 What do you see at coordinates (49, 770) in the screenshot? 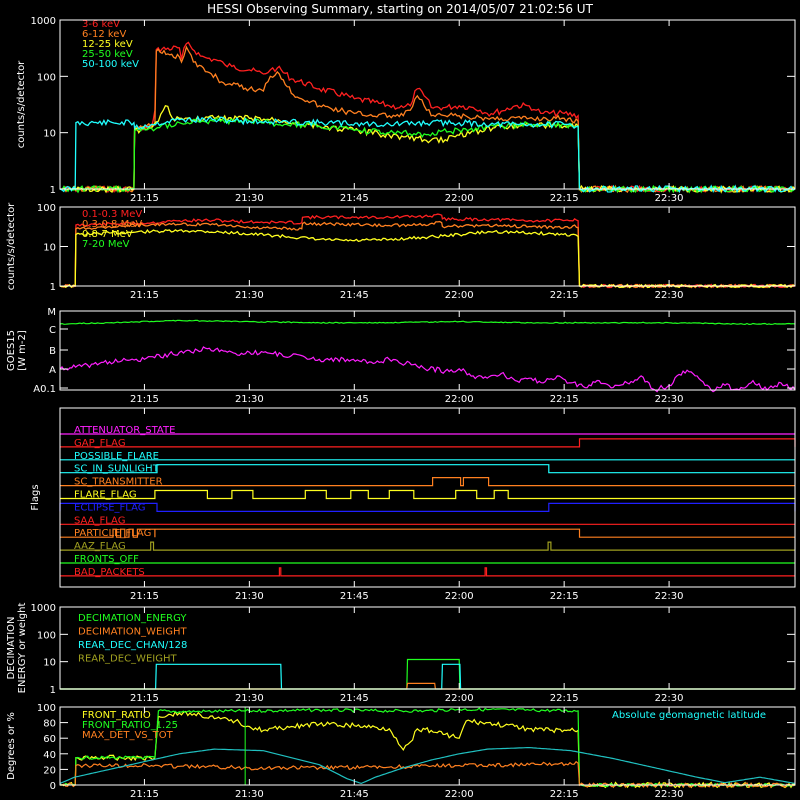
I see `y-tick-label: 20` at bounding box center [49, 770].